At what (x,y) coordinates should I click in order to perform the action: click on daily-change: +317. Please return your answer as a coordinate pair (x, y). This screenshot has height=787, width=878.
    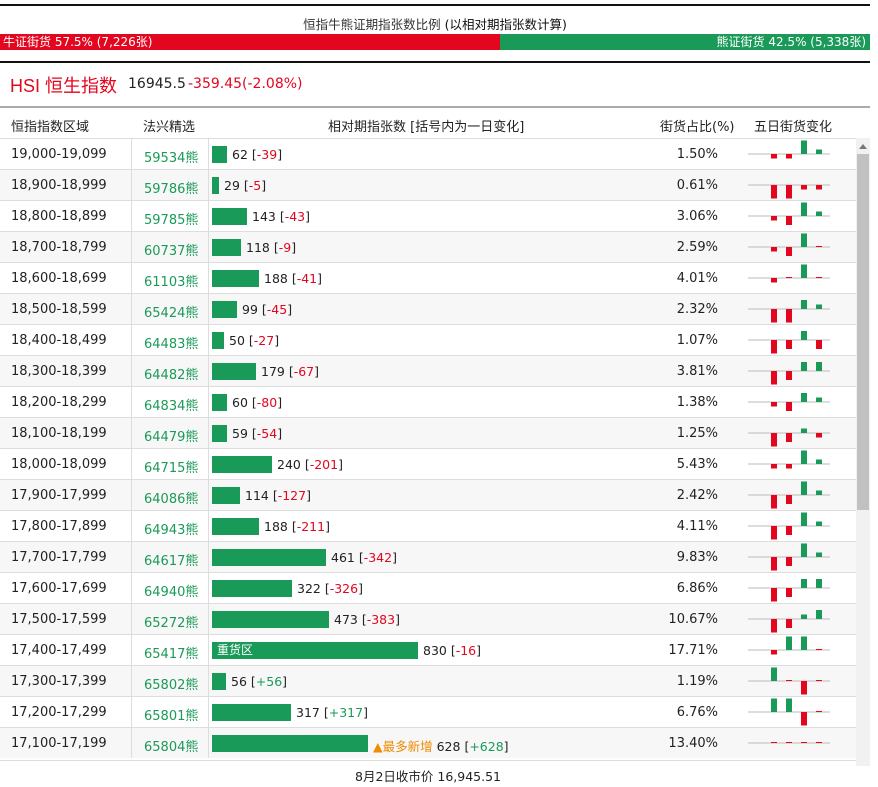
    Looking at the image, I should click on (346, 712).